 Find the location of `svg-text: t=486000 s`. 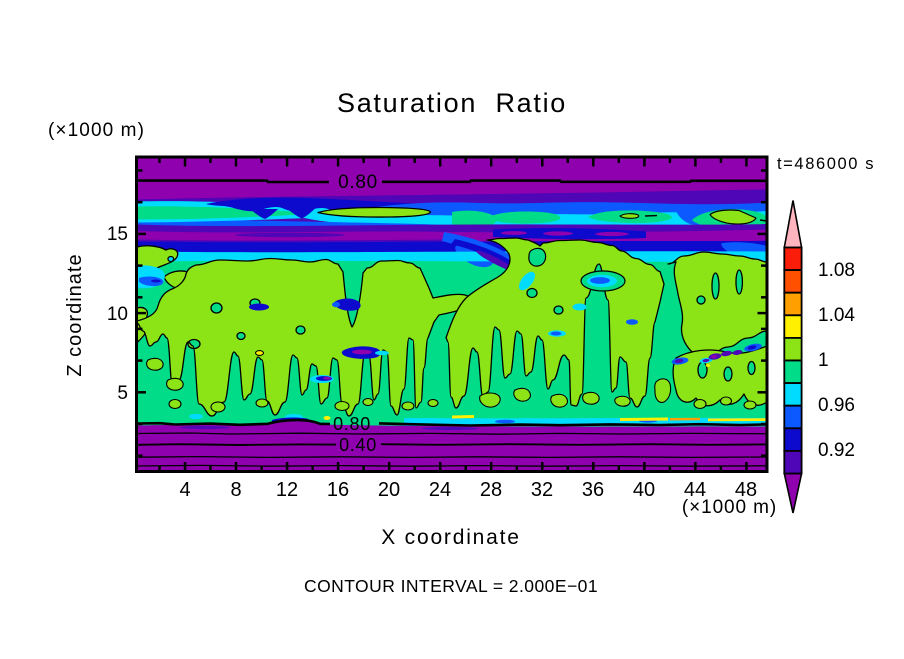

svg-text: t=486000 s is located at coordinates (826, 164).